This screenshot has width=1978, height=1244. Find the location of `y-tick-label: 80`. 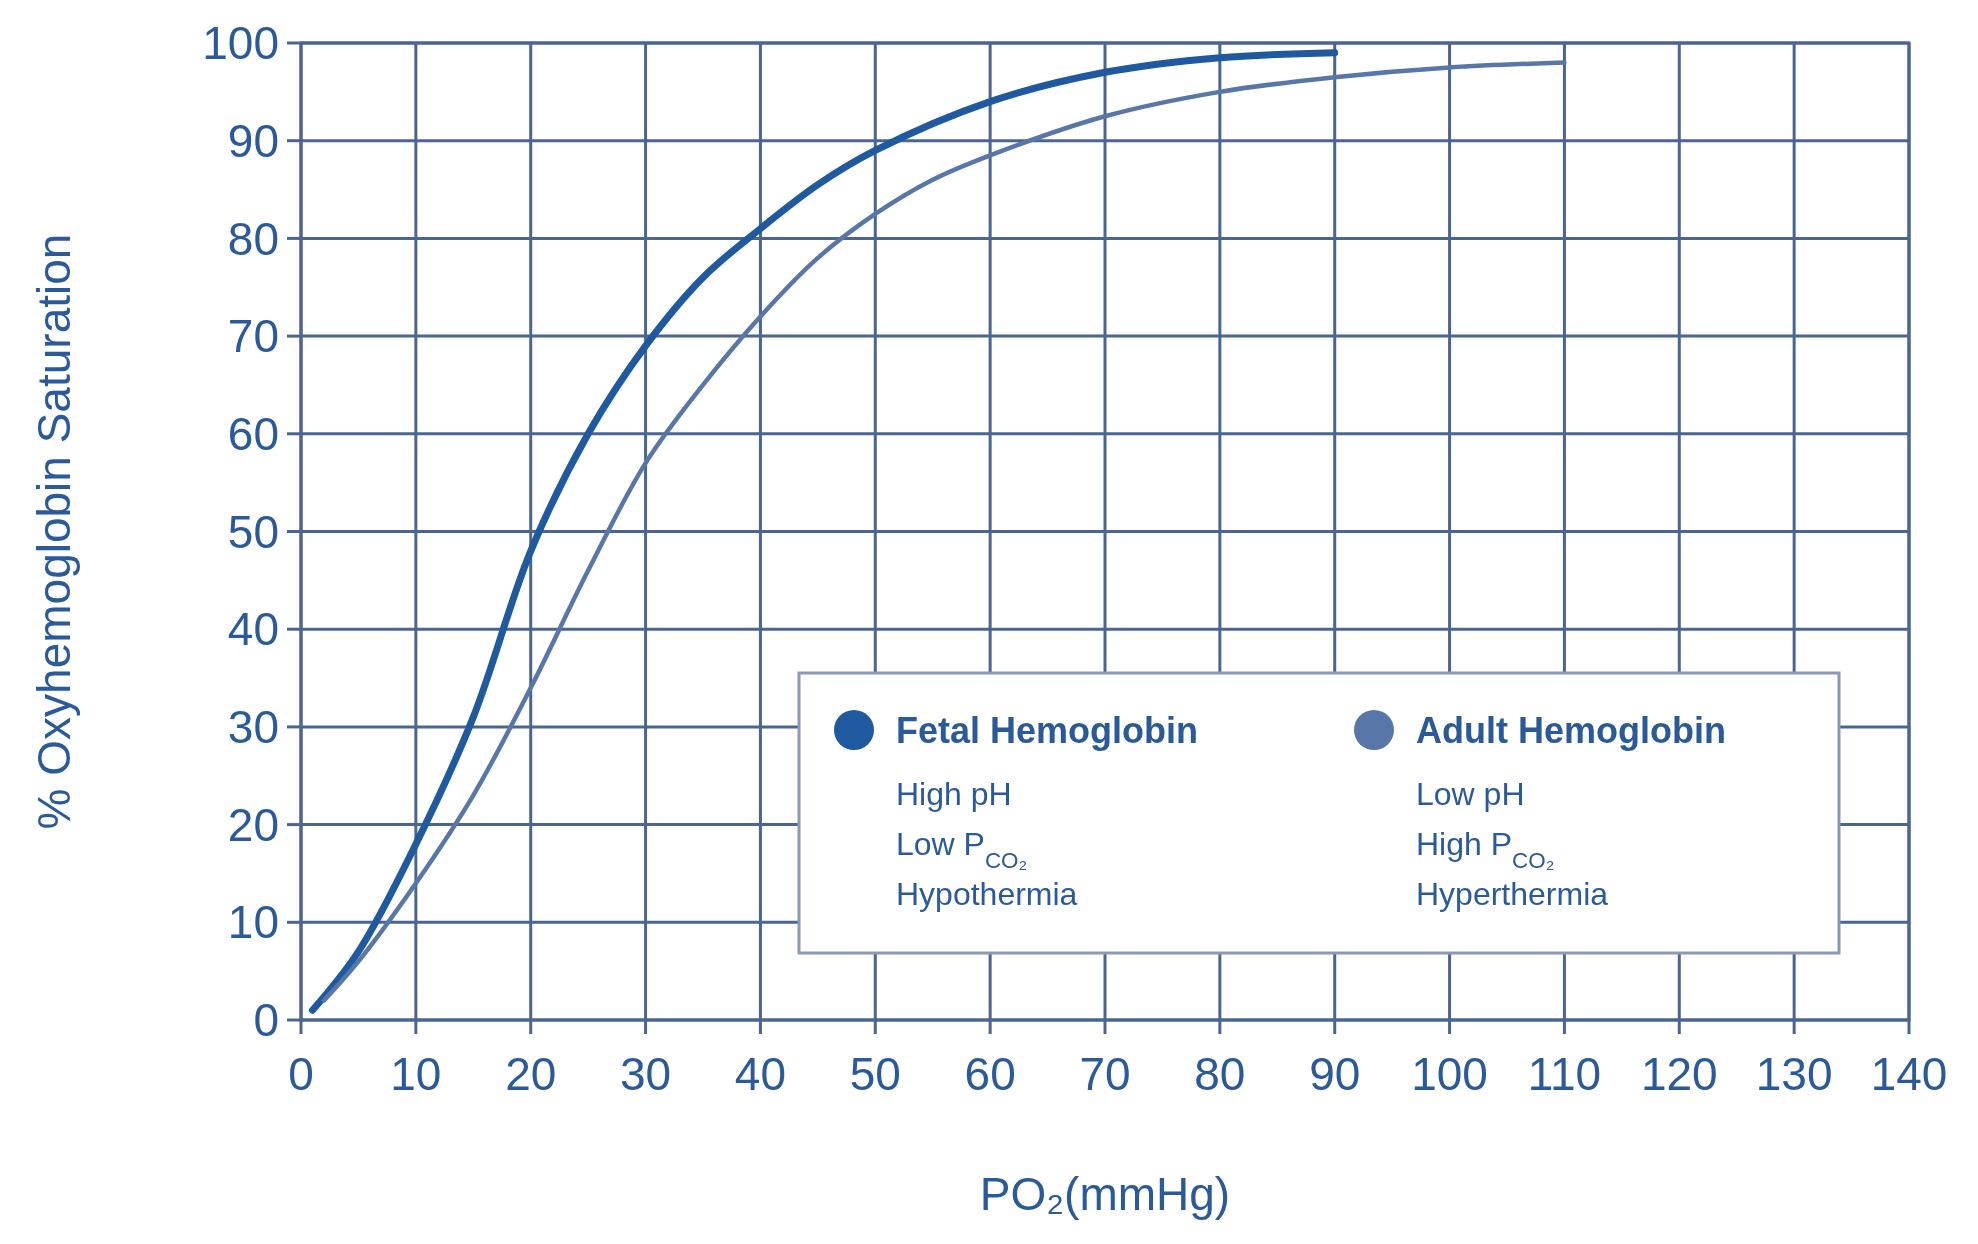

y-tick-label: 80 is located at coordinates (253, 238).